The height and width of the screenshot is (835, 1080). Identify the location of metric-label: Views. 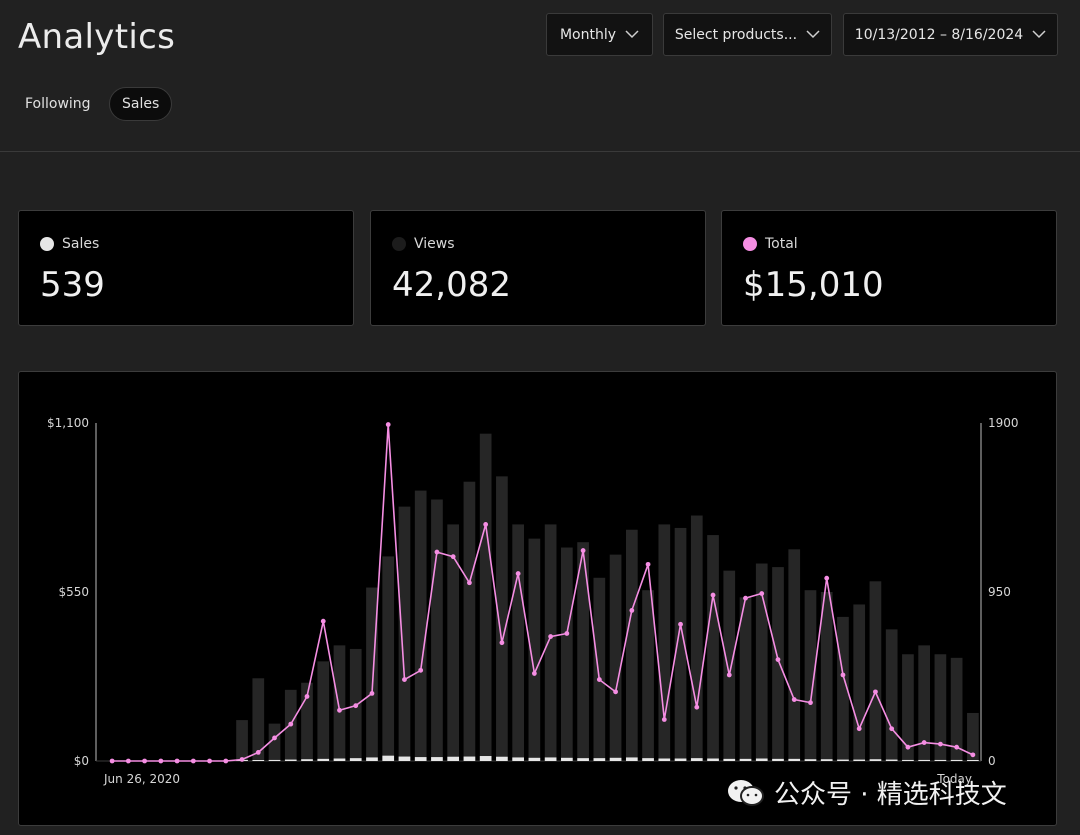
(434, 244).